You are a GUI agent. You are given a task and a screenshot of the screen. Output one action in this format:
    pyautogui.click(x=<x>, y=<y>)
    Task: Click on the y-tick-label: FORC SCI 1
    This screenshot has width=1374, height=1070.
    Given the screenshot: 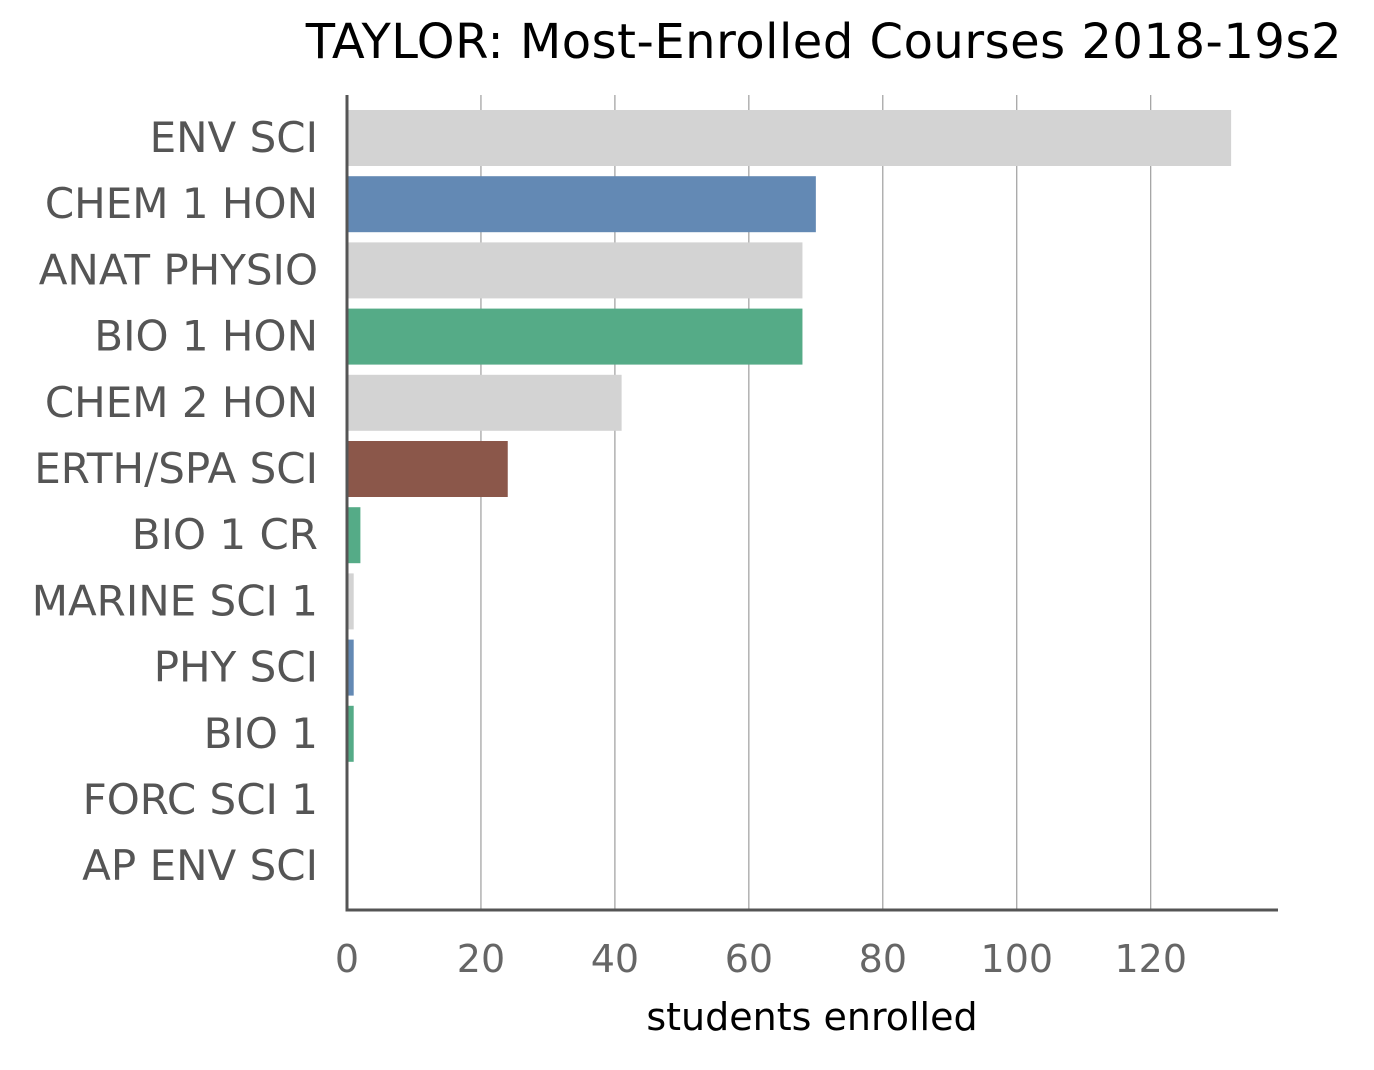 What is the action you would take?
    pyautogui.click(x=200, y=799)
    